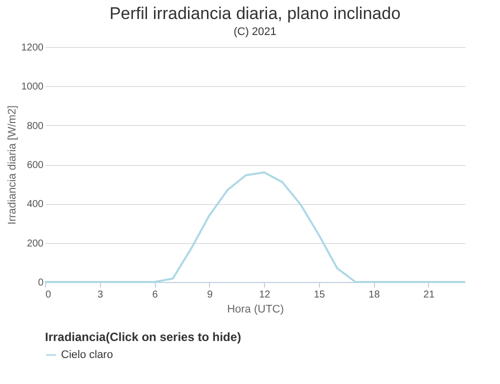 The height and width of the screenshot is (384, 500). I want to click on y-tick-label: 400, so click(35, 204).